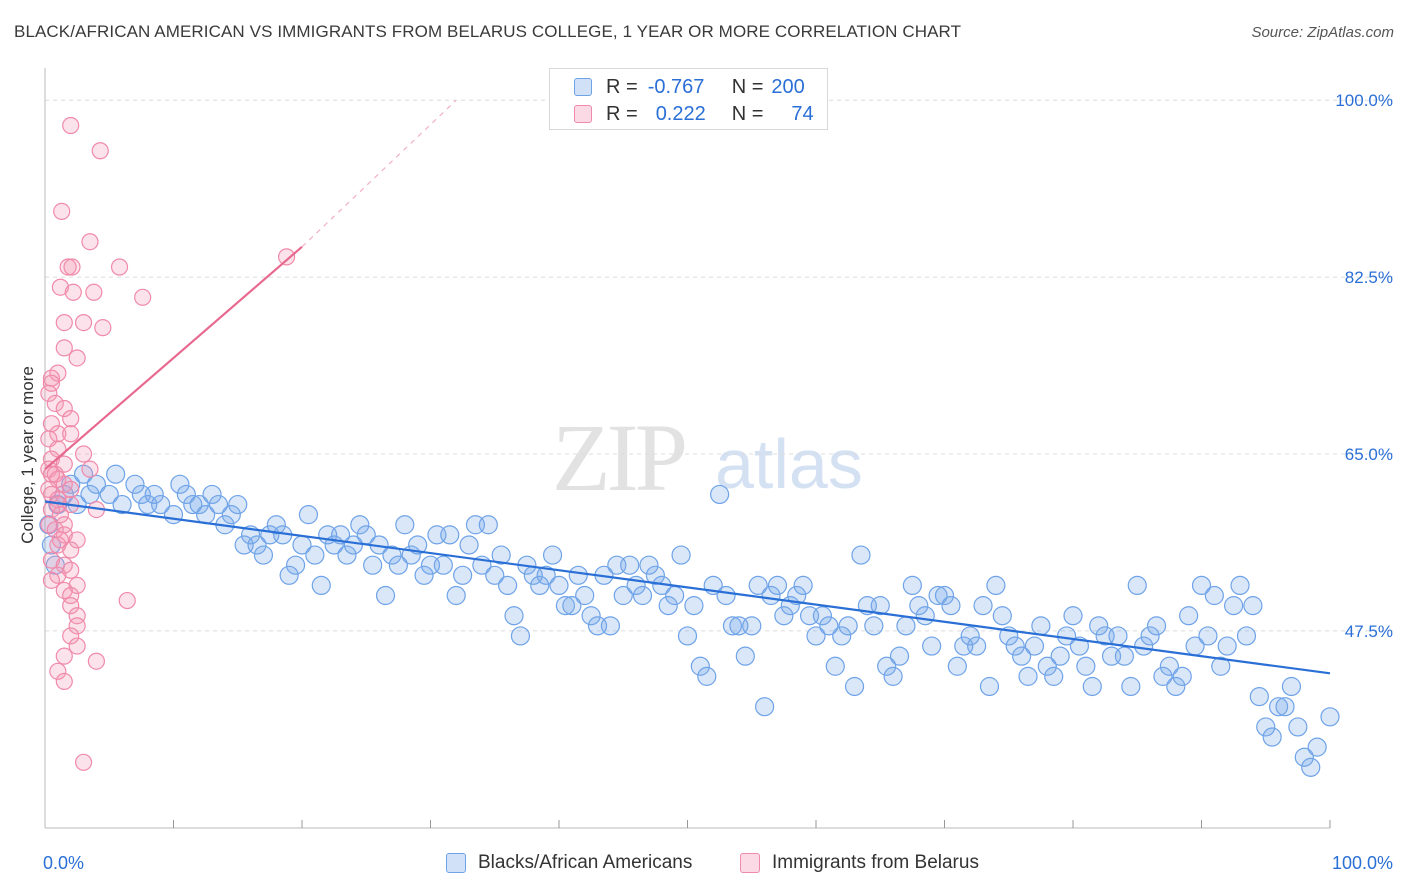 This screenshot has height=892, width=1406. Describe the element at coordinates (707, 457) in the screenshot. I see `watermark: ZIP atlas` at that location.